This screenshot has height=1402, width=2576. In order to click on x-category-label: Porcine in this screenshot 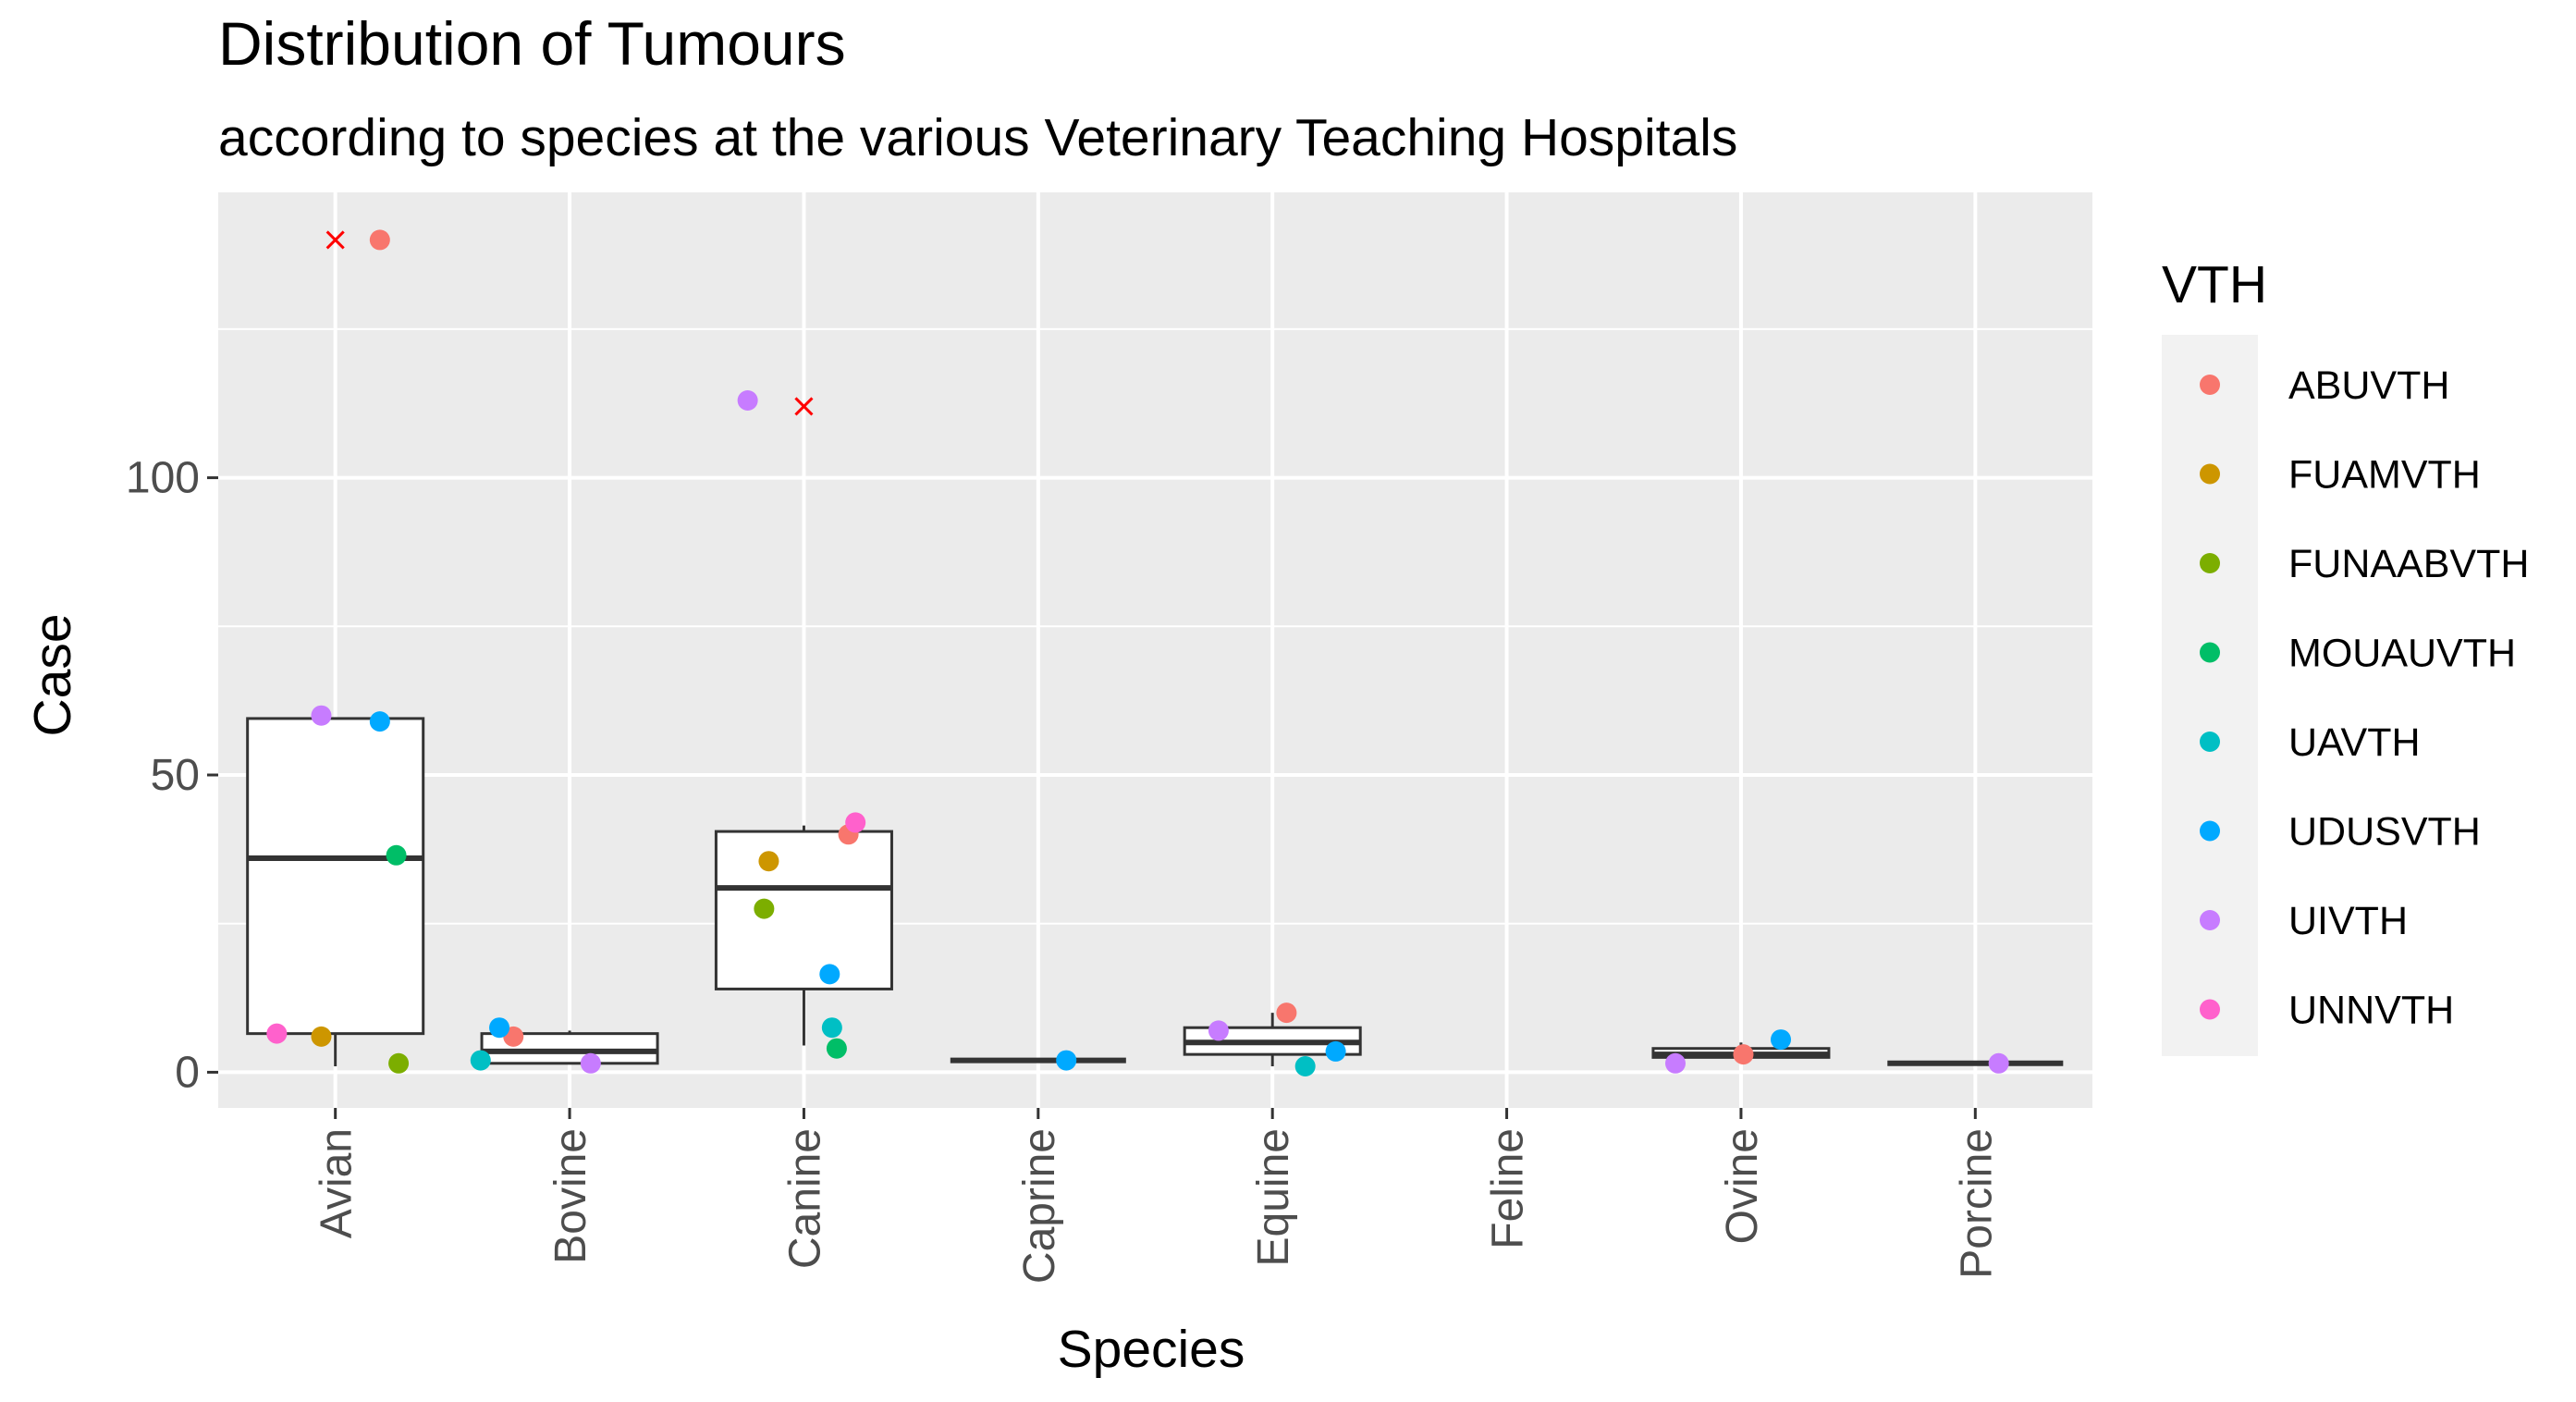, I will do `click(1977, 1203)`.